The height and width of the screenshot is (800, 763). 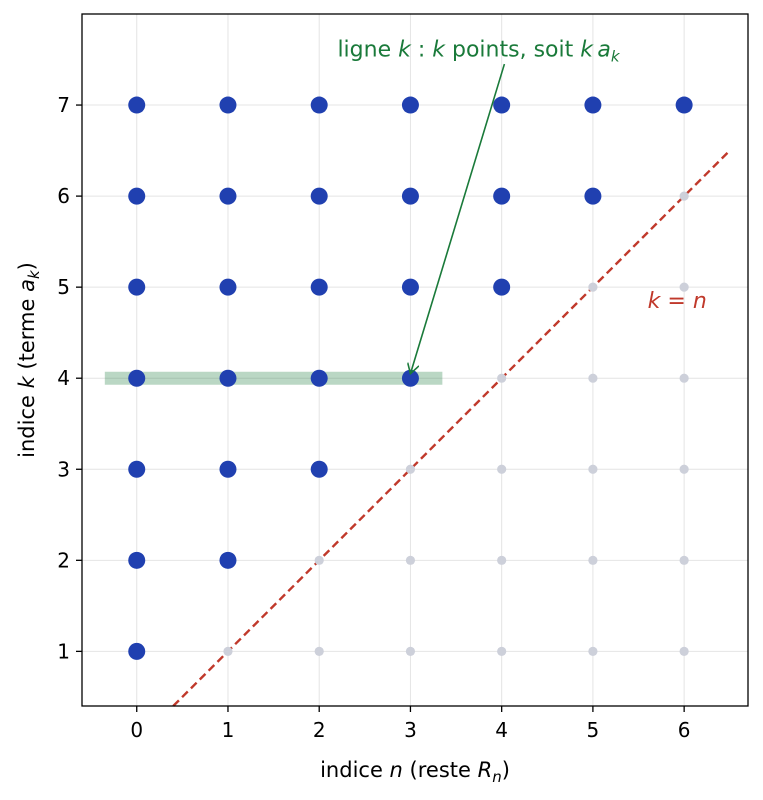 I want to click on annotation-part3: points, soit, so click(x=512, y=50).